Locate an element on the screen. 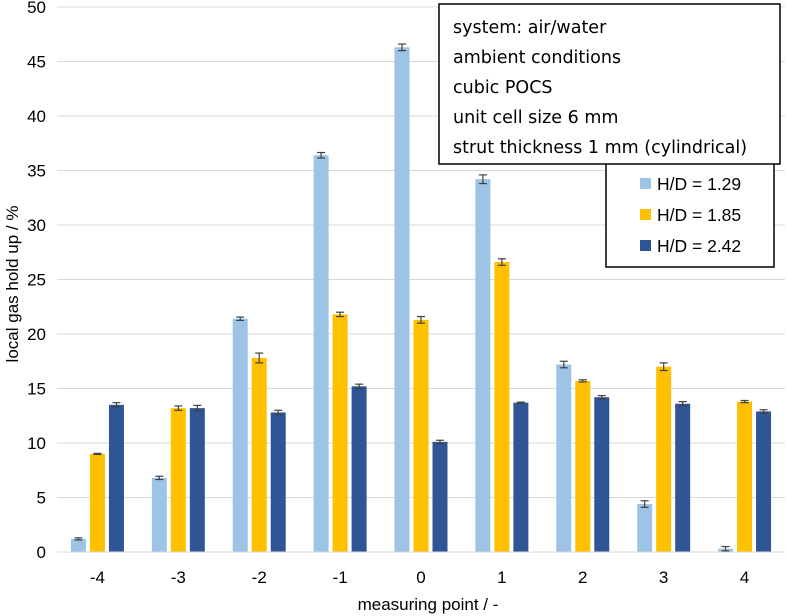 Image resolution: width=787 pixels, height=616 pixels. bar-h-d-1-85--2 is located at coordinates (259, 454).